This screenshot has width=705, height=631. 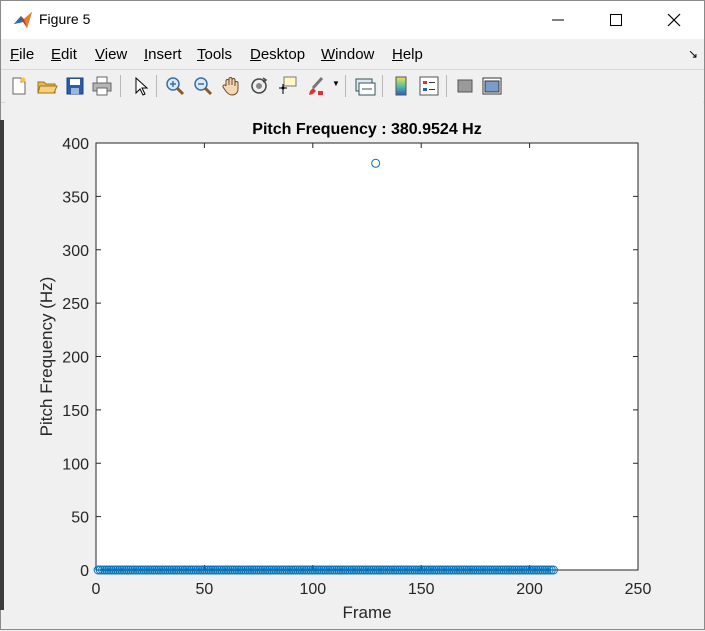 I want to click on dock-arrow-icon: ↘, so click(x=692, y=54).